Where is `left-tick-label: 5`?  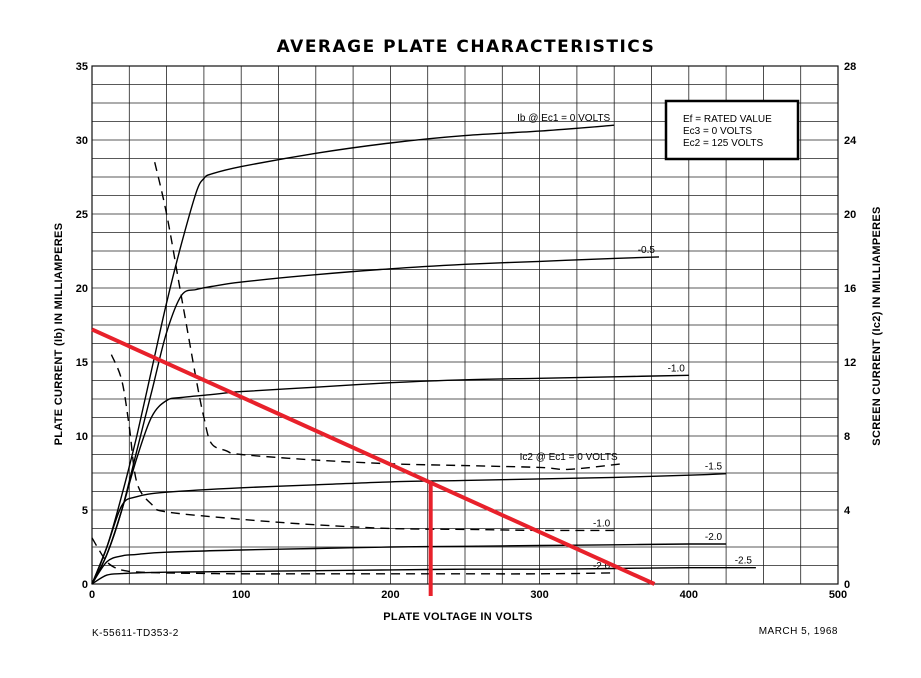 left-tick-label: 5 is located at coordinates (85, 511).